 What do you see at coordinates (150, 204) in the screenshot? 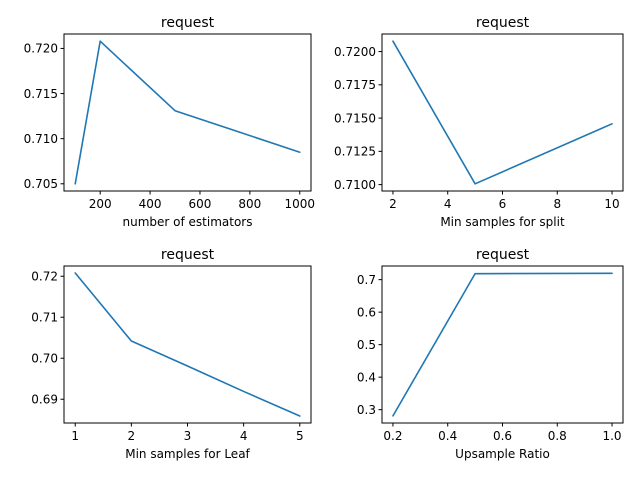
I see `x-tick-label: 400` at bounding box center [150, 204].